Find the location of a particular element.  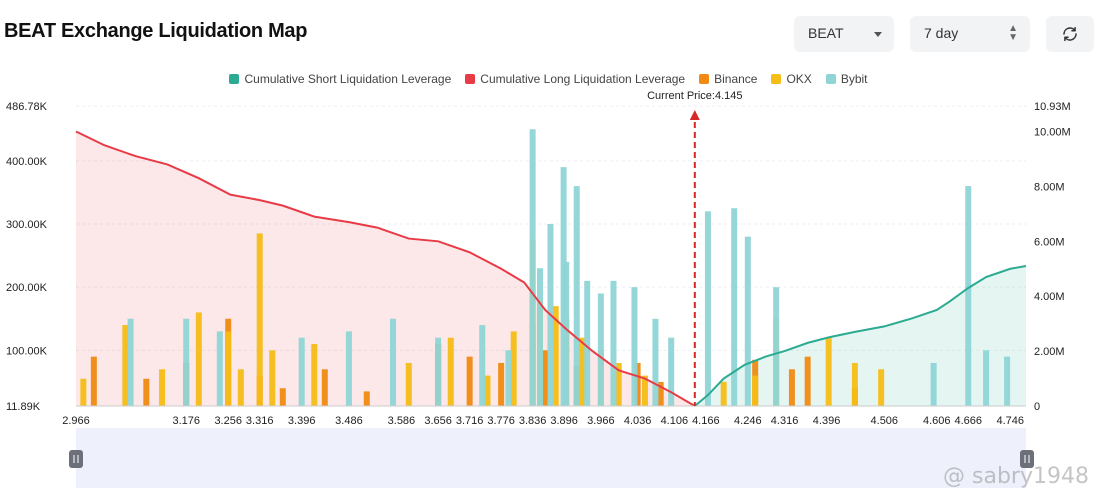

zoom-handle-left is located at coordinates (76, 459).